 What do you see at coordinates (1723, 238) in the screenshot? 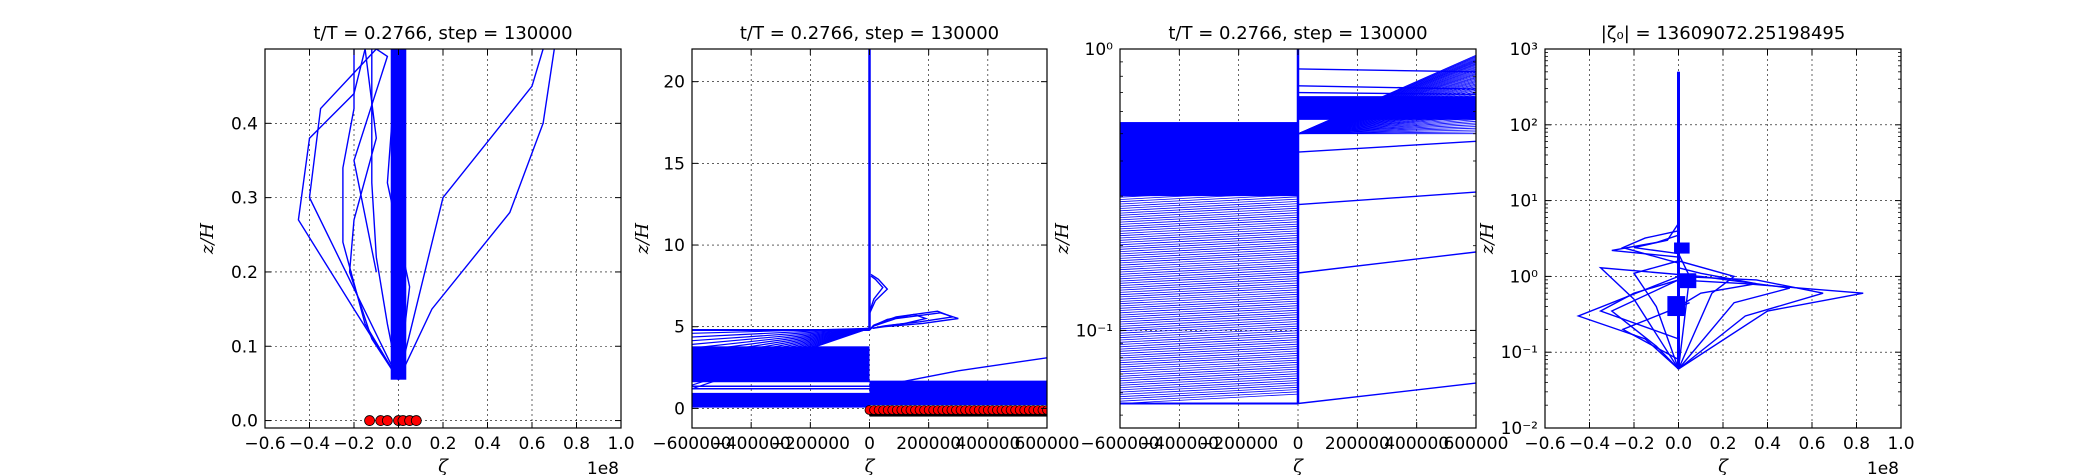
I see `grid` at bounding box center [1723, 238].